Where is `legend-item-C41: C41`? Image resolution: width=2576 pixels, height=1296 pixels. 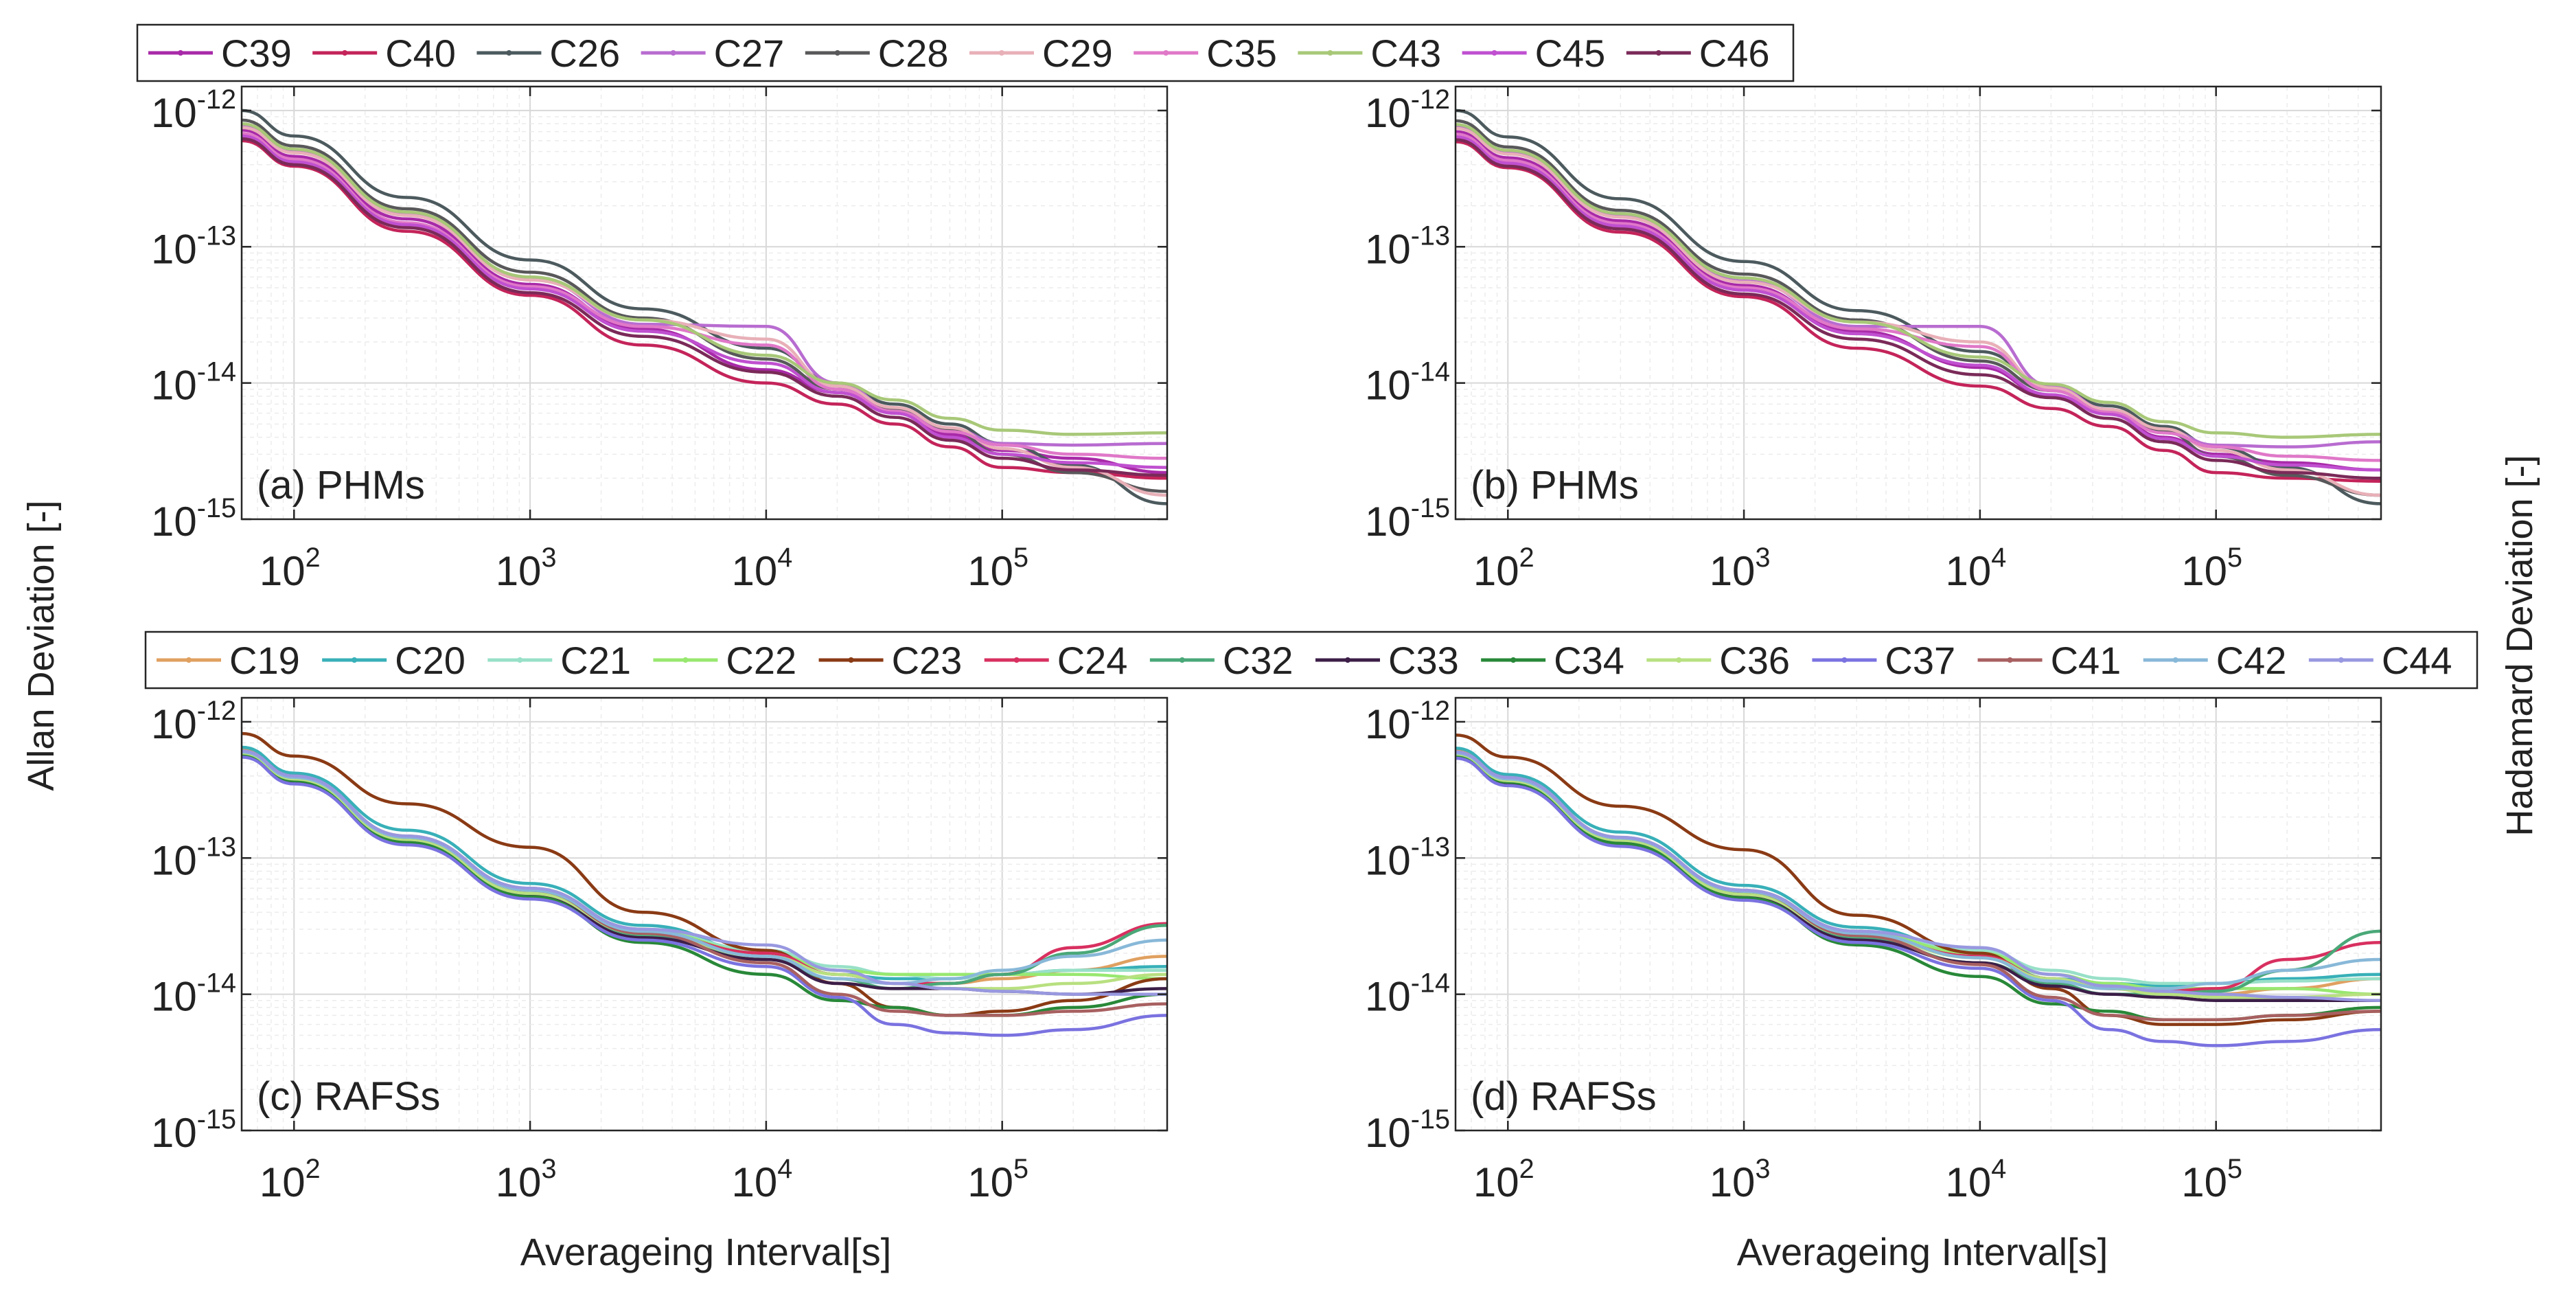 legend-item-C41: C41 is located at coordinates (2049, 660).